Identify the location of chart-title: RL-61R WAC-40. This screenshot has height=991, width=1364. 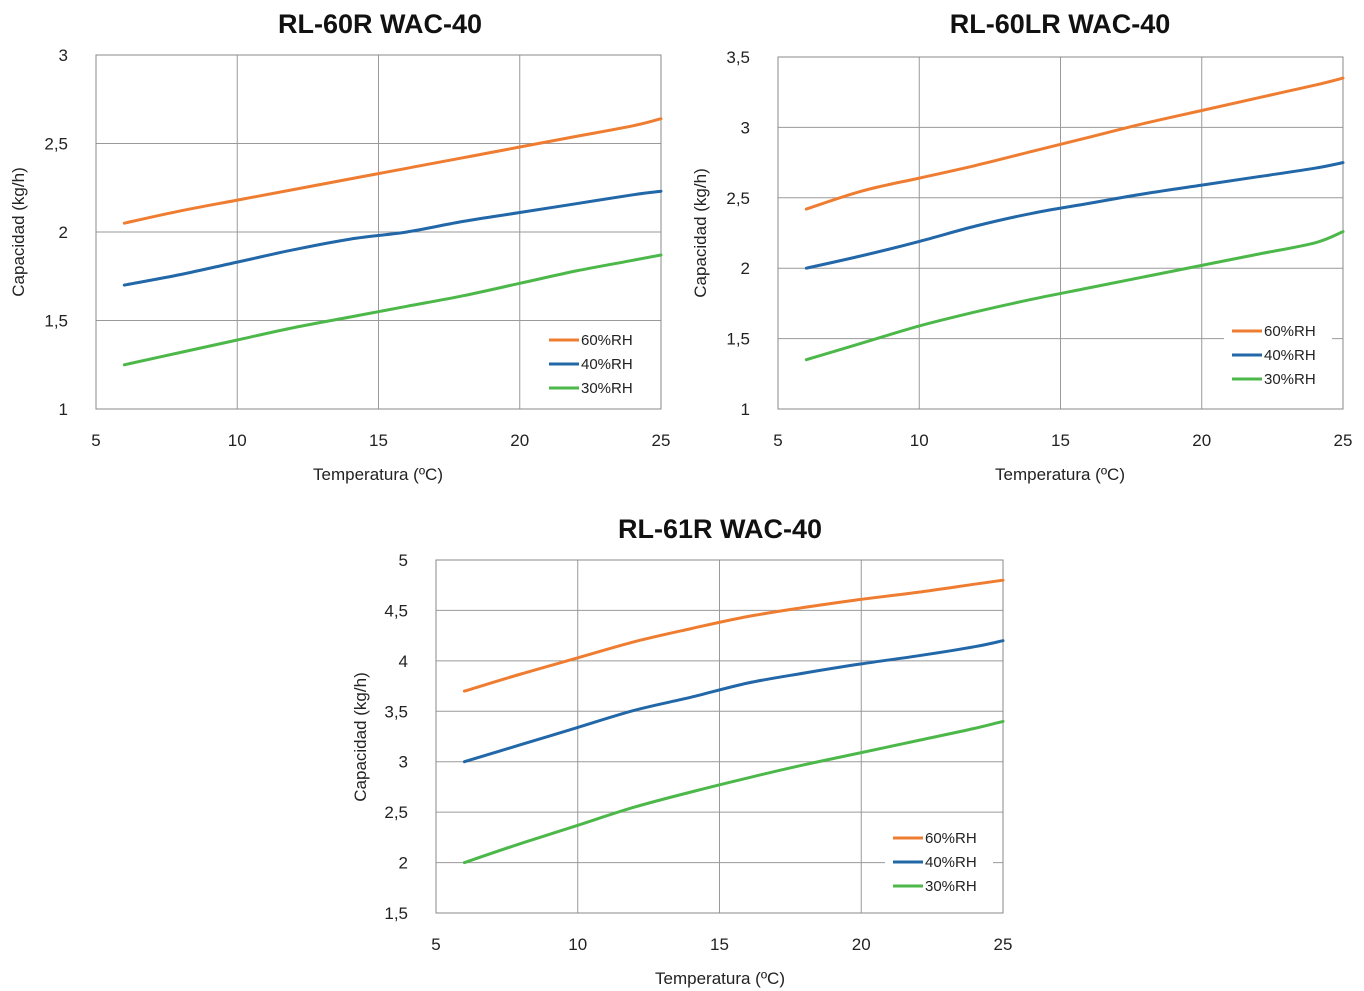
(720, 529).